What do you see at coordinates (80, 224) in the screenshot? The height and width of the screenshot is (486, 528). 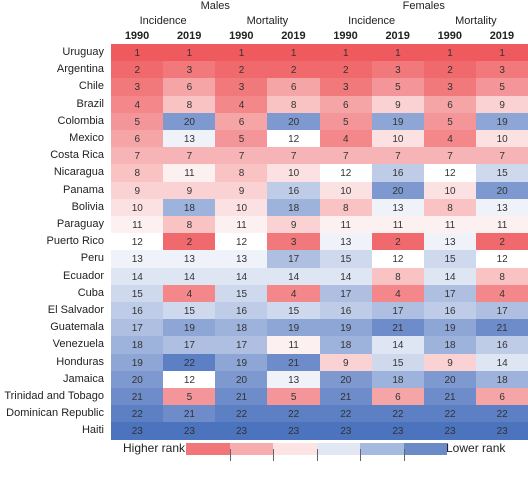 I see `country-label: Paraguay` at bounding box center [80, 224].